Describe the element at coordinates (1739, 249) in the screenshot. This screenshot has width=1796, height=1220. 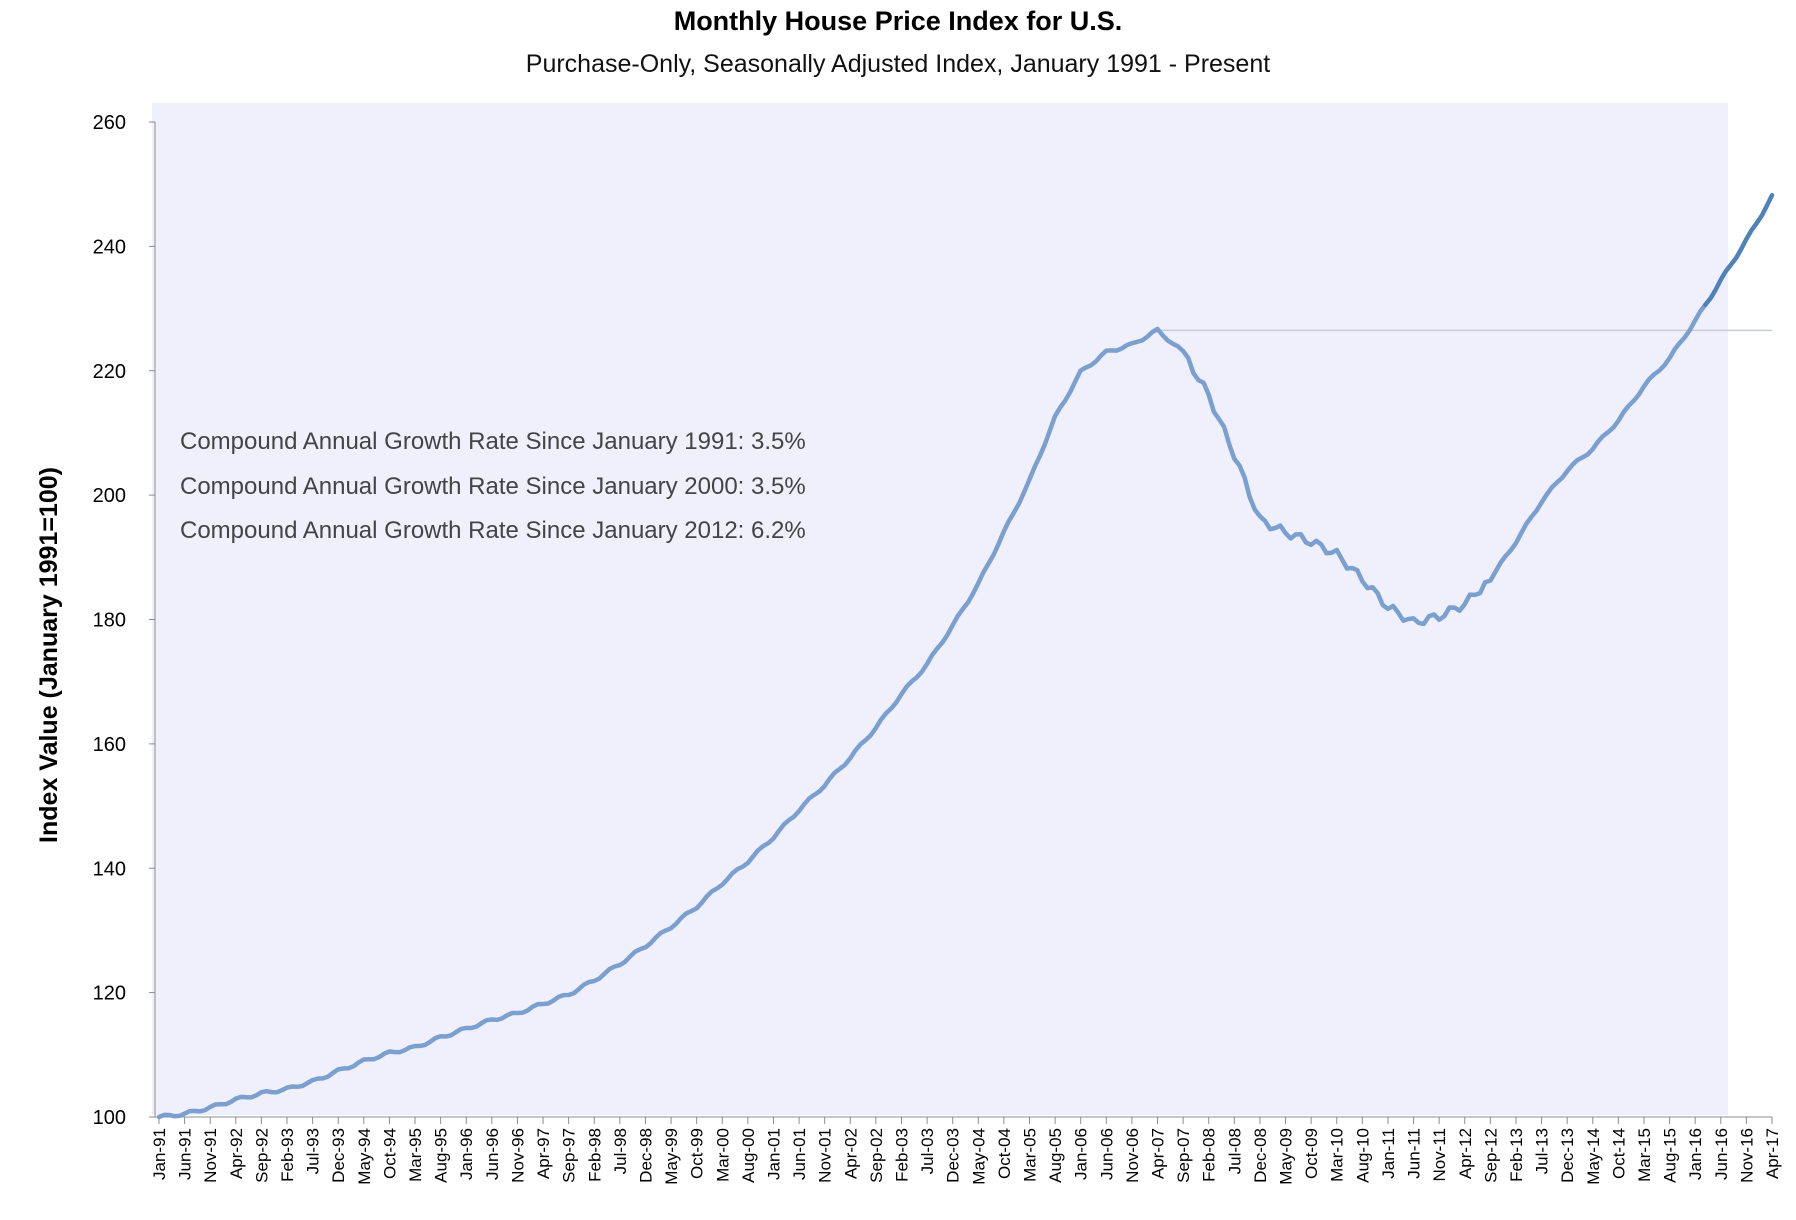
I see `series-line-hpi-recent` at that location.